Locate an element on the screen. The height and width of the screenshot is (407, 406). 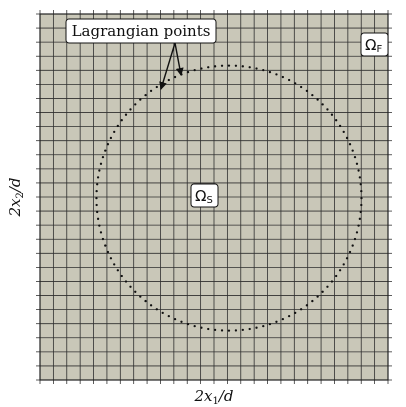
callout-box is located at coordinates (141, 31).